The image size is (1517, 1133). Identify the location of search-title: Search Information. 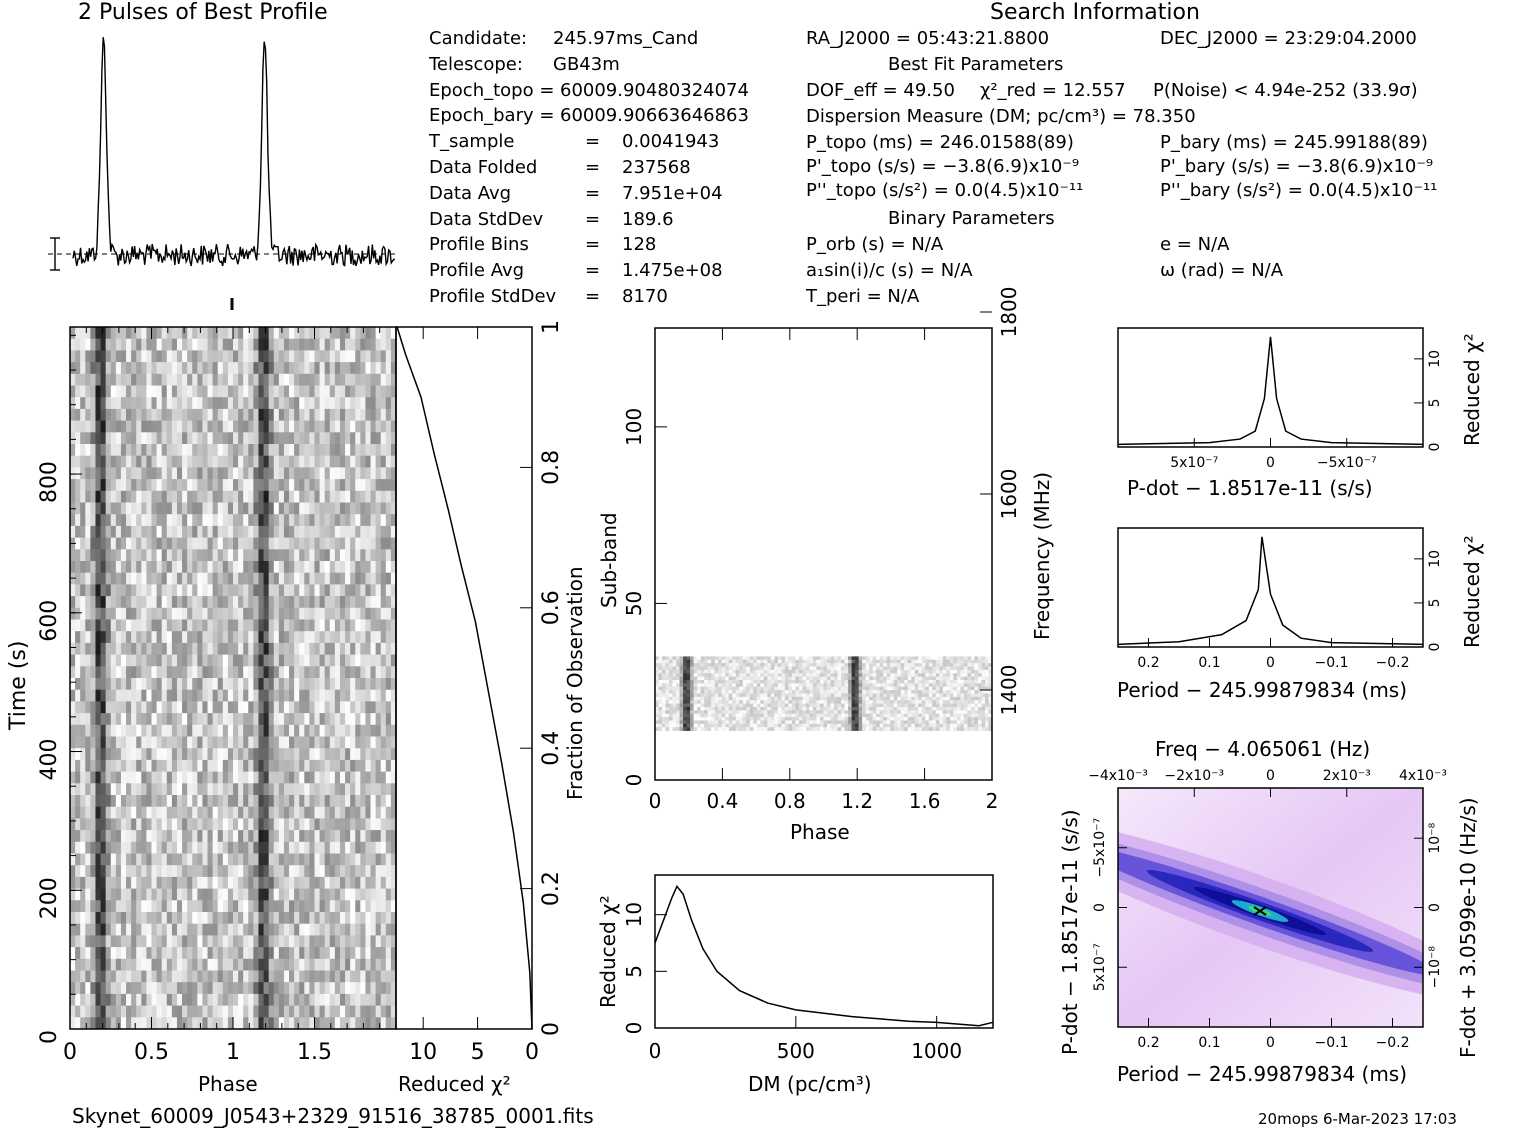
(1095, 12).